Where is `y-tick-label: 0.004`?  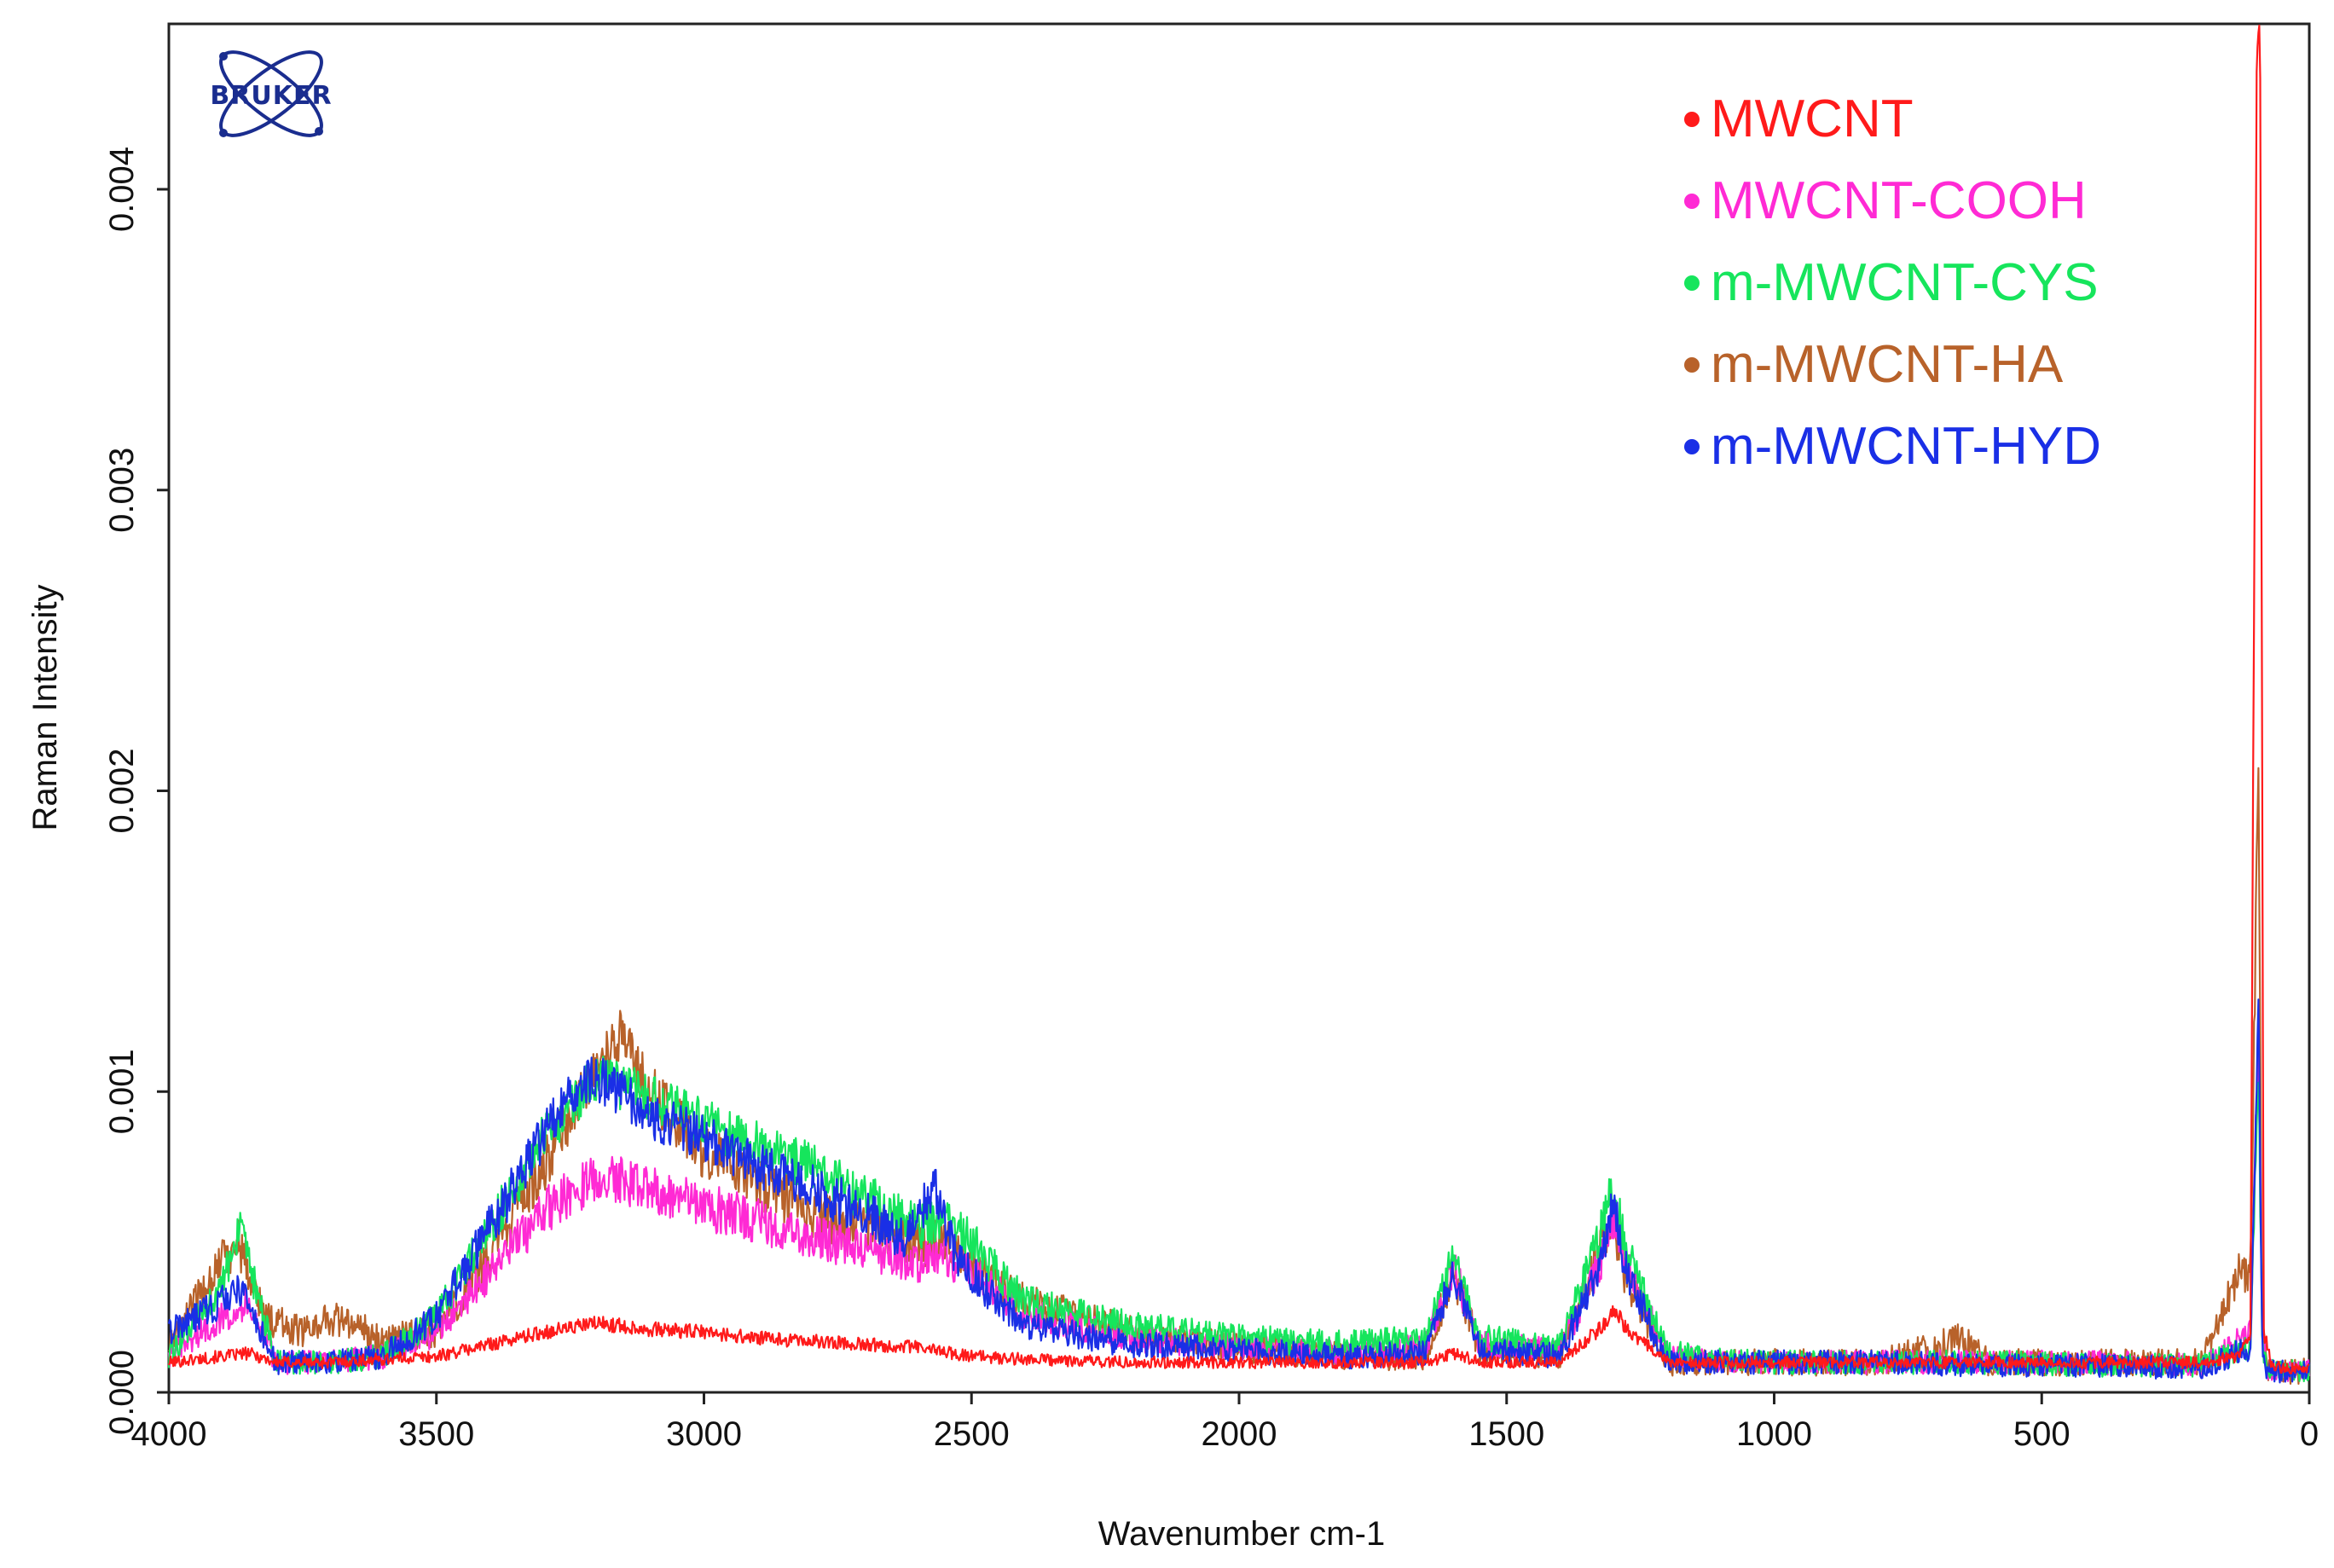 y-tick-label: 0.004 is located at coordinates (122, 189).